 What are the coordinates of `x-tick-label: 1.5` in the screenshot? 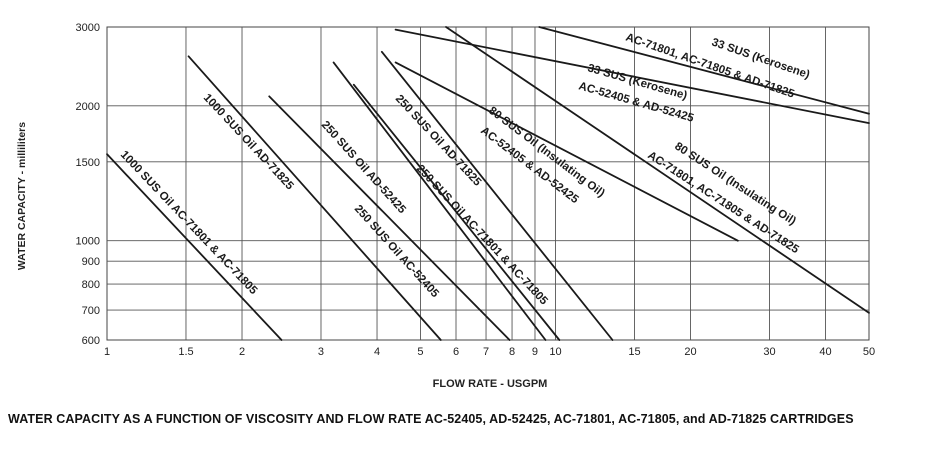 It's located at (185, 352).